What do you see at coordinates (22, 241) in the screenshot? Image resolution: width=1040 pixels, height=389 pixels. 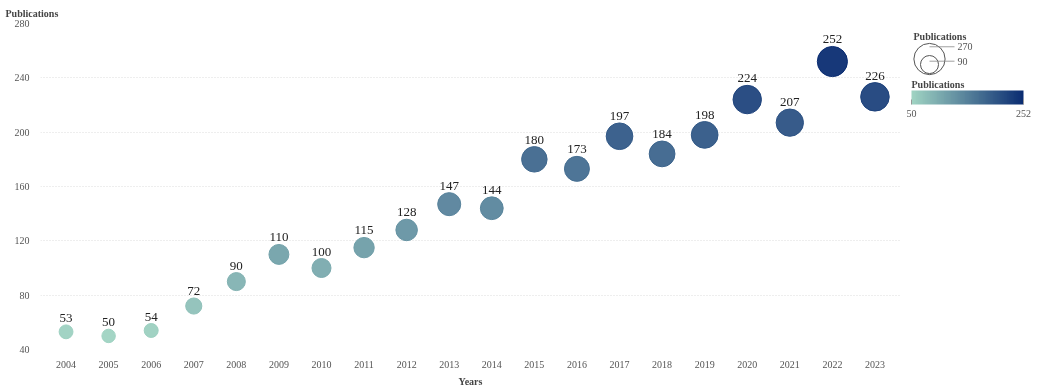 I see `y-tick-label: 120` at bounding box center [22, 241].